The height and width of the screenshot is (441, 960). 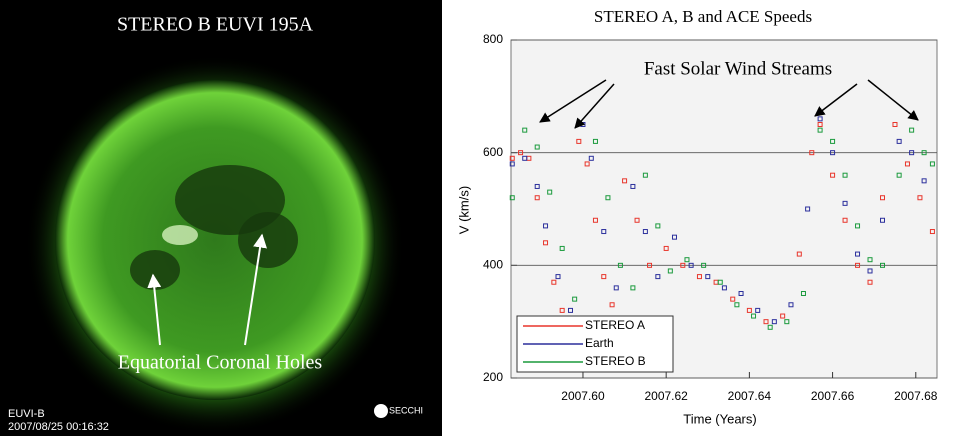 What do you see at coordinates (750, 396) in the screenshot?
I see `x-tick-label: 2007.64` at bounding box center [750, 396].